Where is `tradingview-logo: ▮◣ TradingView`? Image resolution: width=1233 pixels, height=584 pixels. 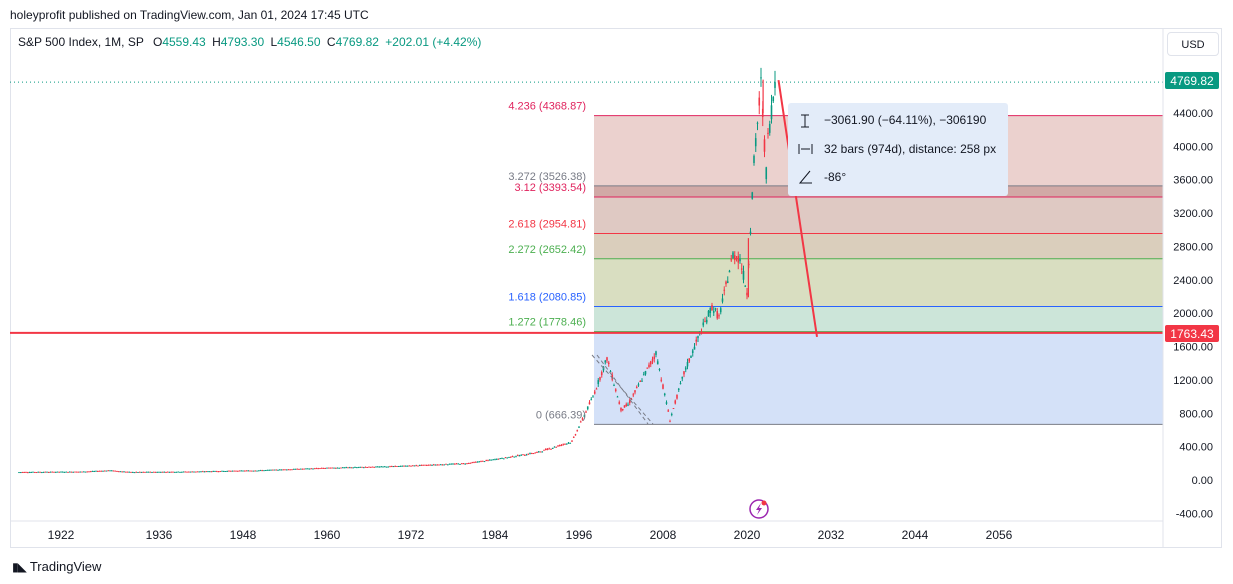 tradingview-logo: ▮◣ TradingView is located at coordinates (56, 566).